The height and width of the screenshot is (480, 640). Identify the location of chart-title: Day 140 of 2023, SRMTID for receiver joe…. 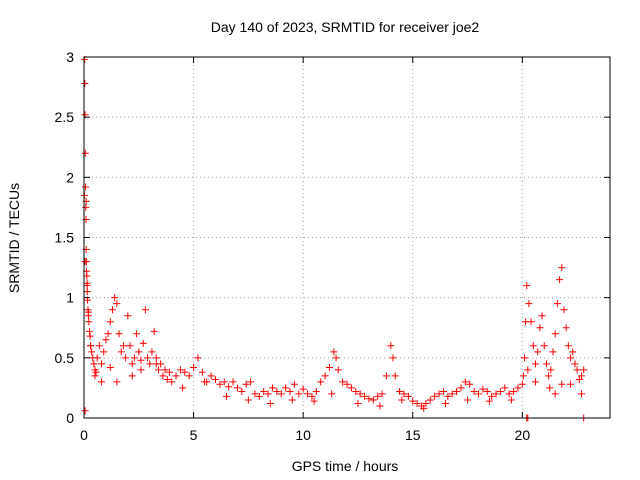
(345, 27).